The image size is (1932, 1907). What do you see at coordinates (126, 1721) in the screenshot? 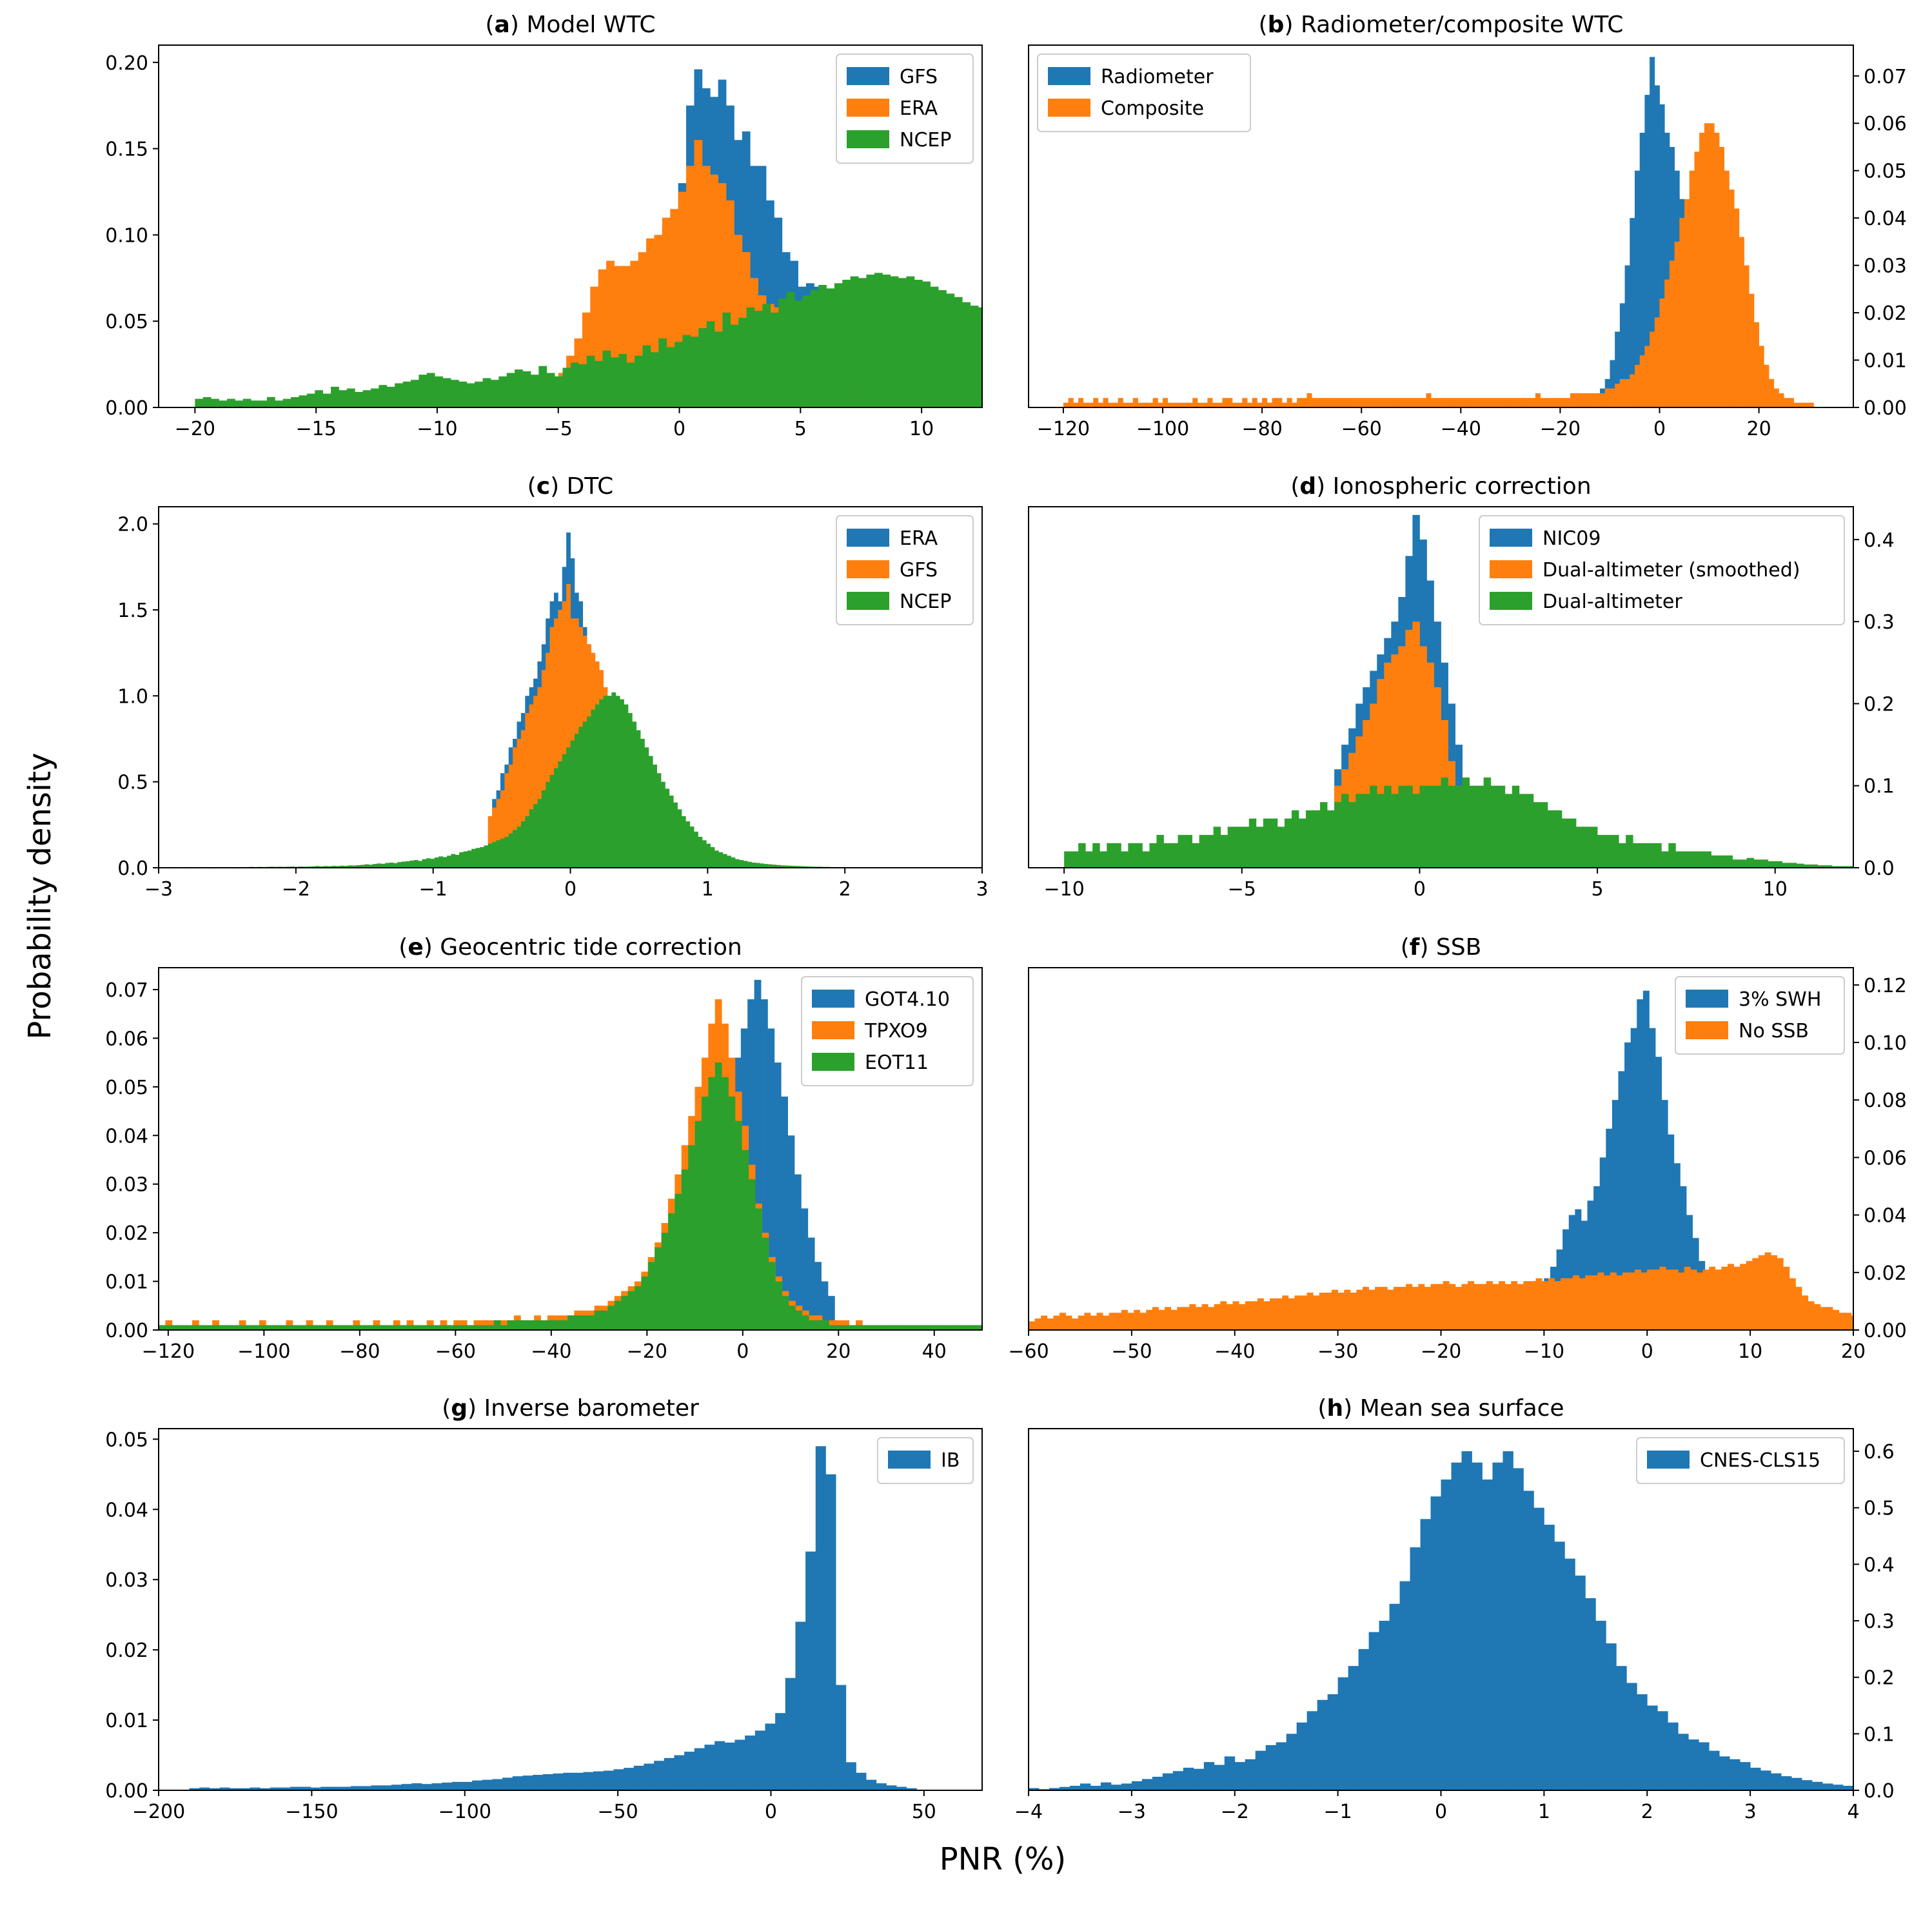
I see `y-tick-label: 0.01` at bounding box center [126, 1721].